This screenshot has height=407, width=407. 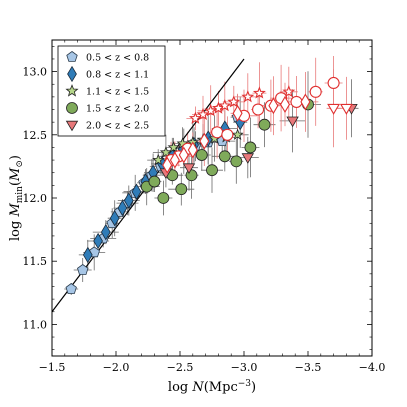 I want to click on x-tick-label: −3.5, so click(x=308, y=367).